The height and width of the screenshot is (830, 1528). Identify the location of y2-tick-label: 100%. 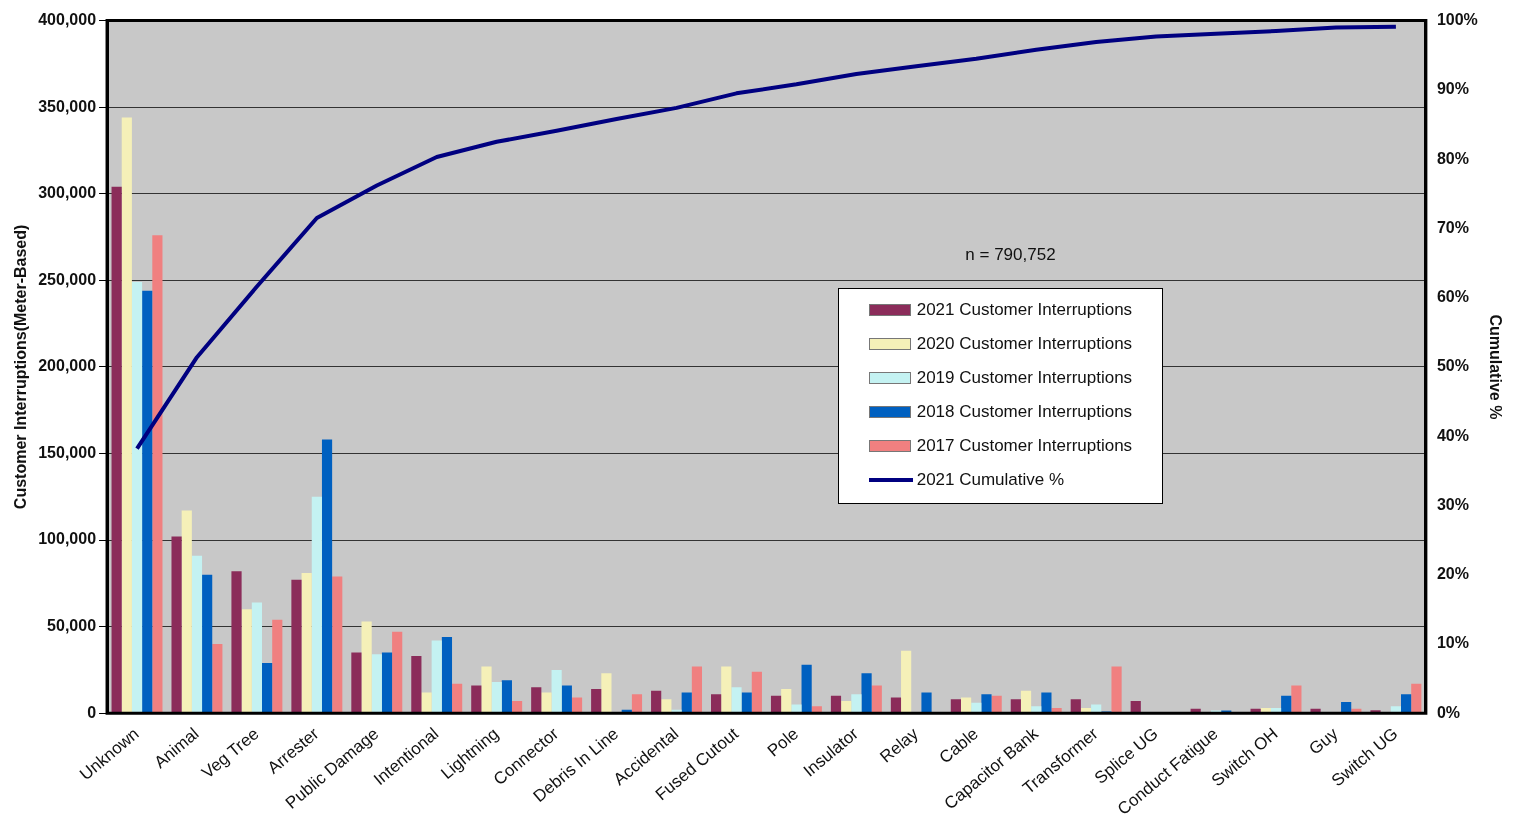
(1457, 20).